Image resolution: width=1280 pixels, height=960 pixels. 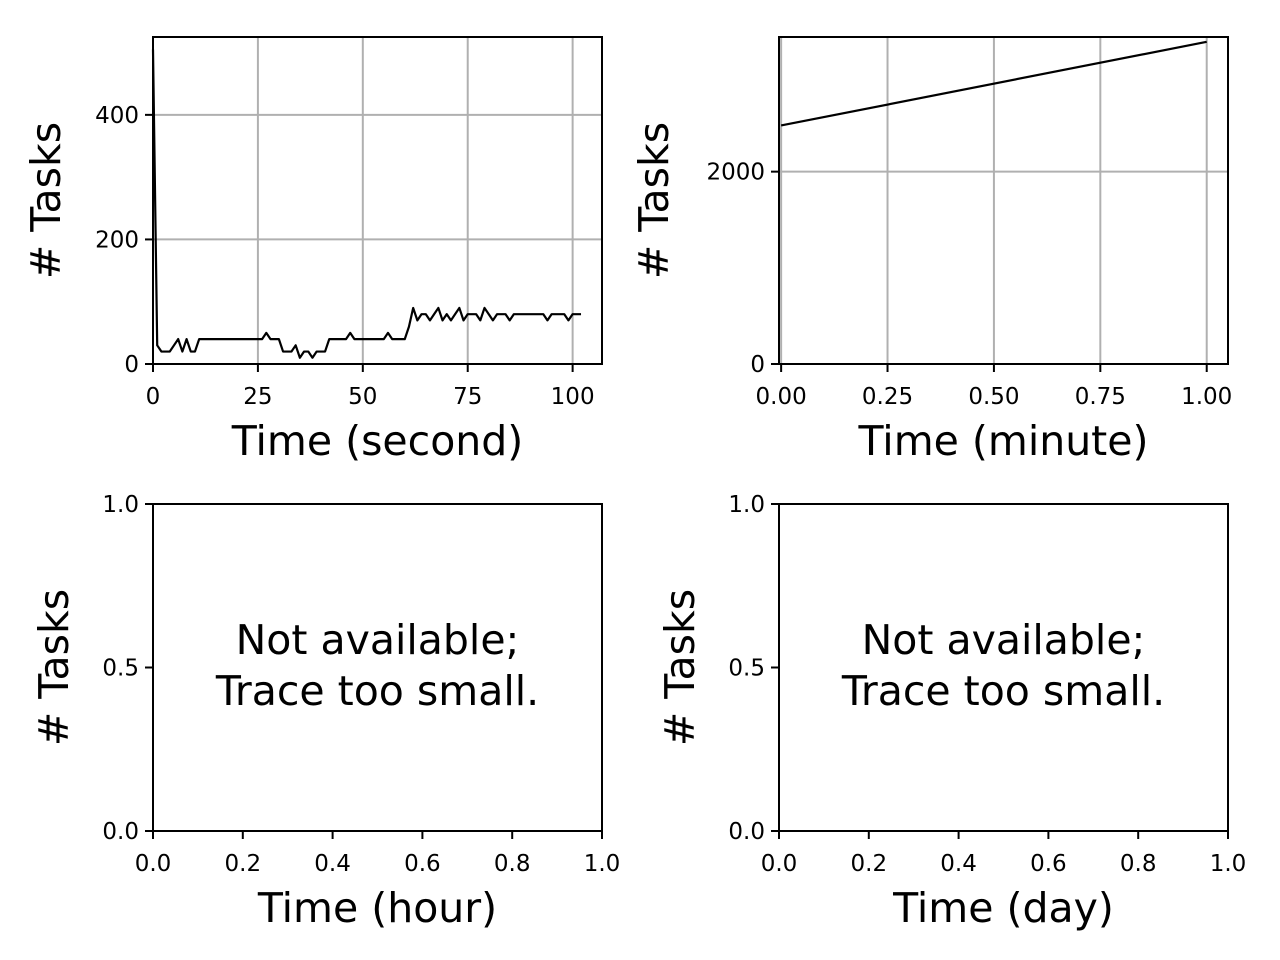 I want to click on x-axis-label: Time (hour), so click(x=377, y=908).